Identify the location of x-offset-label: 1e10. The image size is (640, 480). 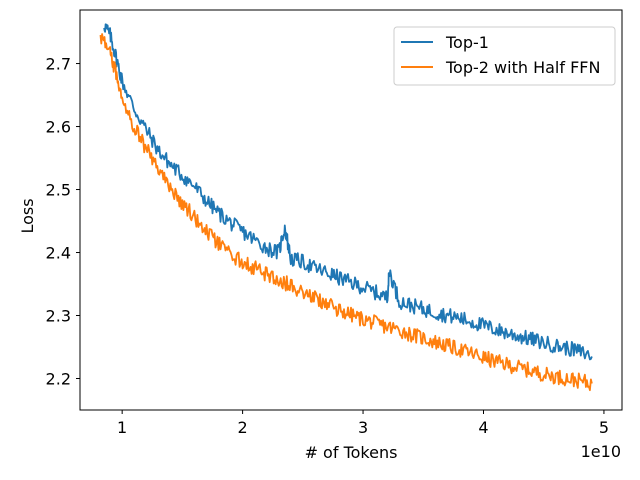
(601, 451).